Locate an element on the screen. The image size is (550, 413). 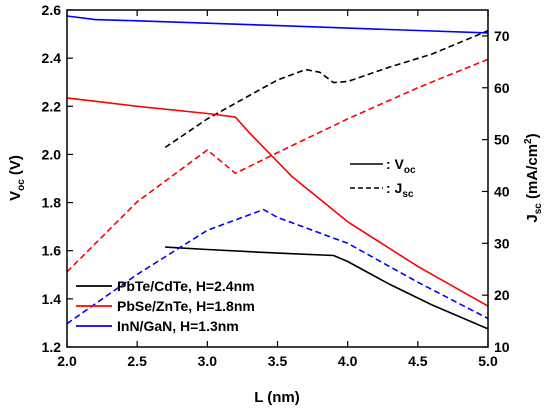
legend-label-inn: InN/GaN, H=1.3nm is located at coordinates (178, 326).